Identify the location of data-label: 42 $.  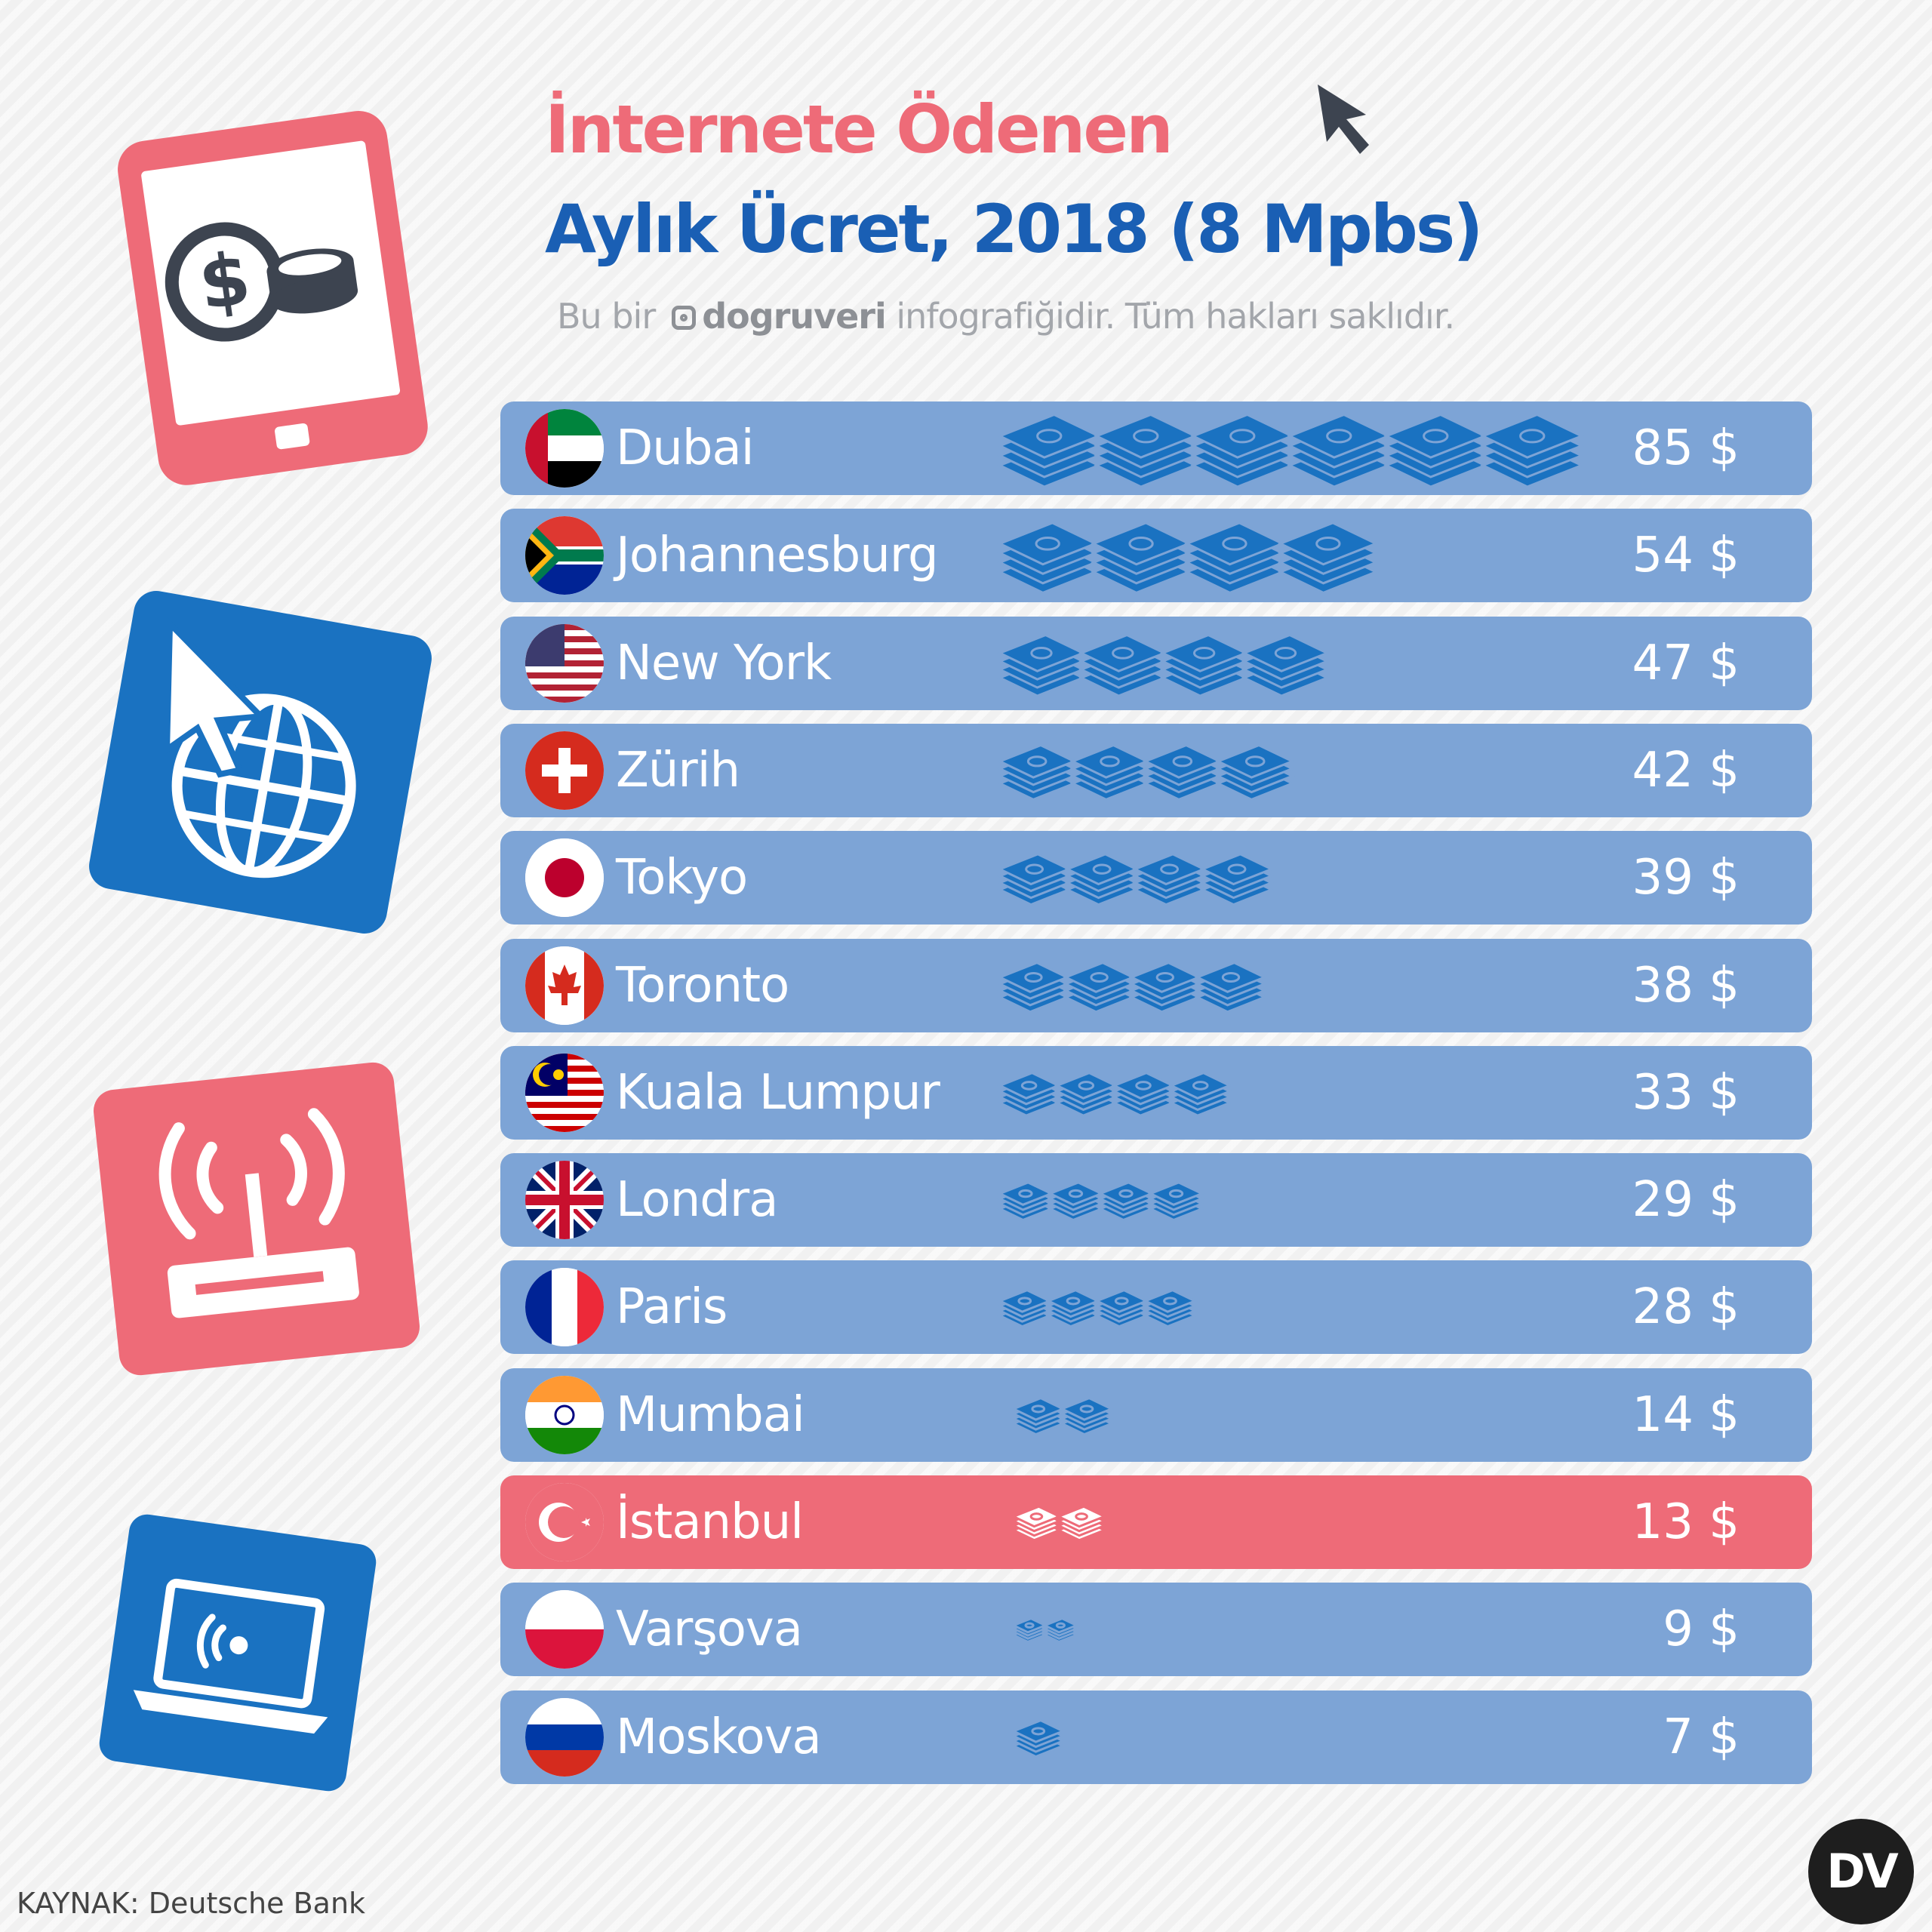
(1686, 770).